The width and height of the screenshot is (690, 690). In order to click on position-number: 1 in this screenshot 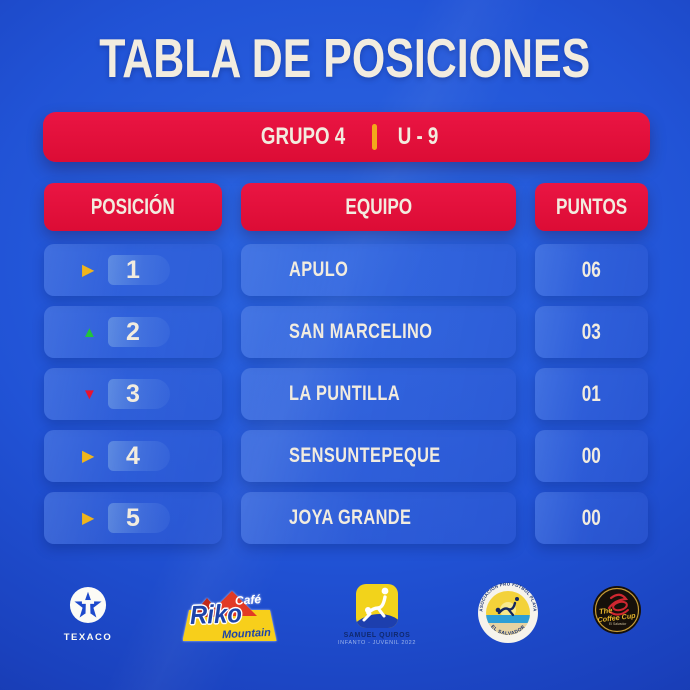, I will do `click(133, 269)`.